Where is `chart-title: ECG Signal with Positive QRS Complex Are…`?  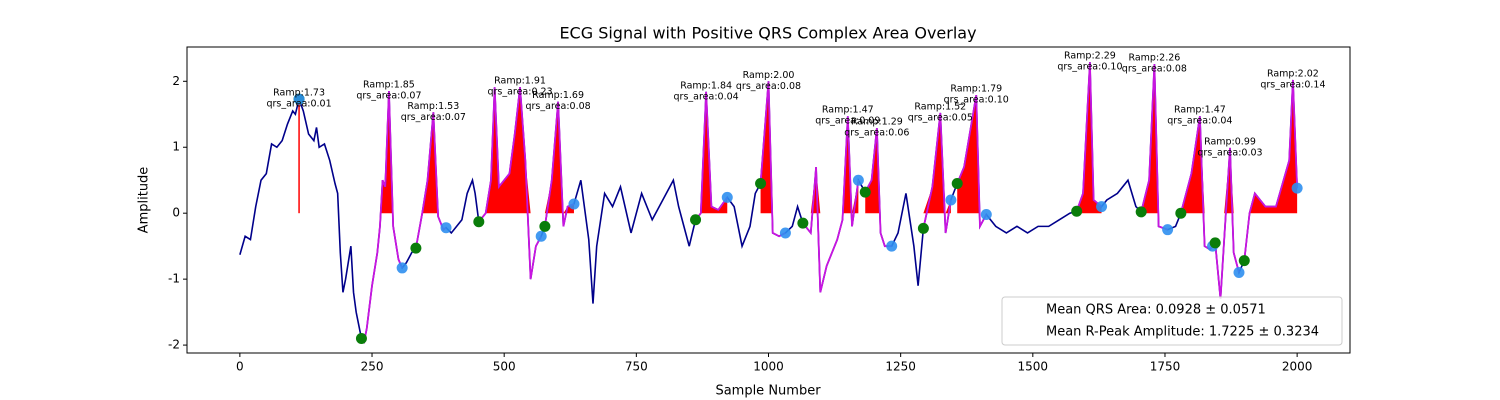 chart-title: ECG Signal with Positive QRS Complex Are… is located at coordinates (767, 33).